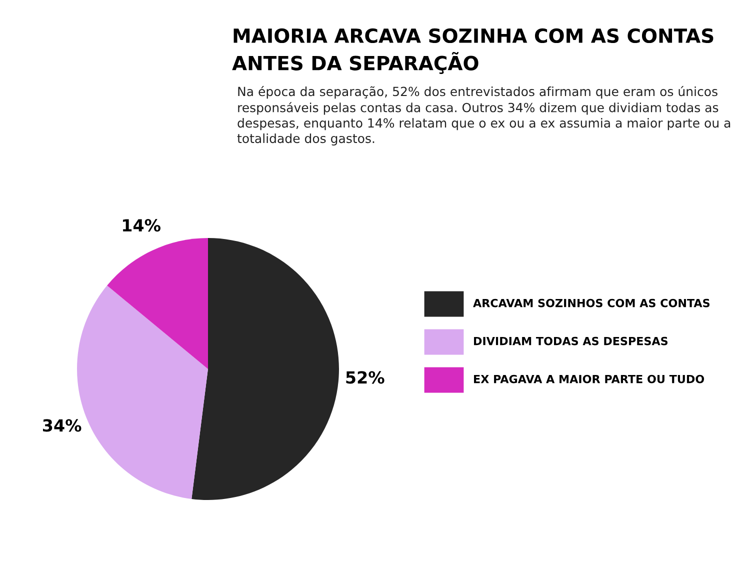  Describe the element at coordinates (62, 425) in the screenshot. I see `data-label: 34%` at that location.